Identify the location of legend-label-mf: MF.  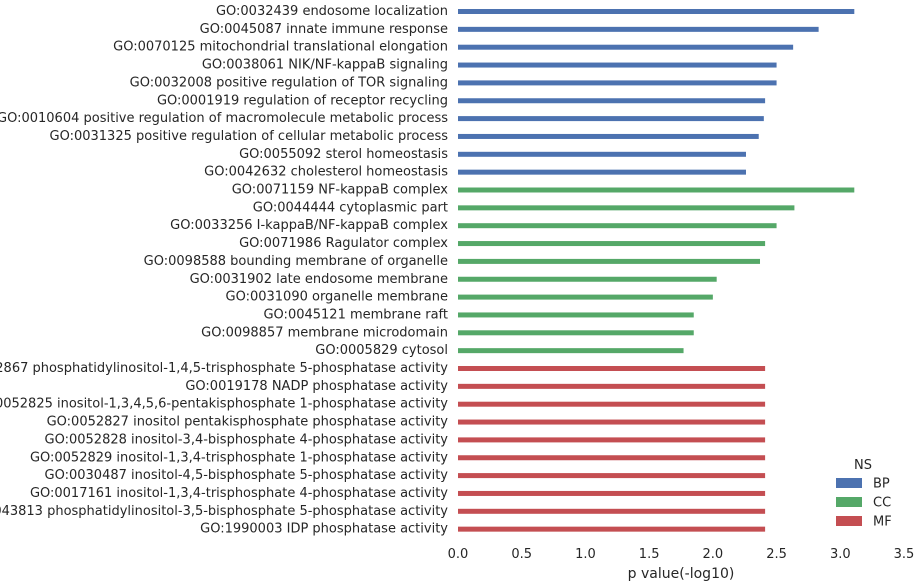
(882, 522).